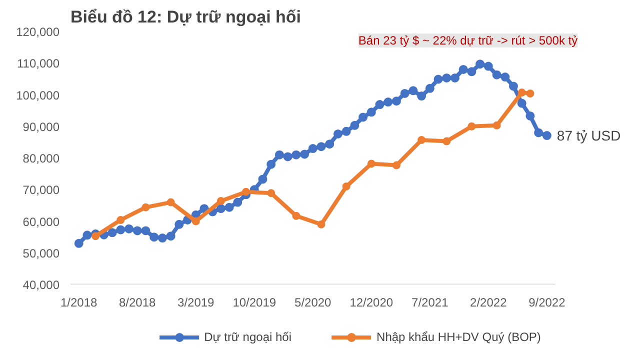  I want to click on x-tick-label: 1/2018, so click(79, 303).